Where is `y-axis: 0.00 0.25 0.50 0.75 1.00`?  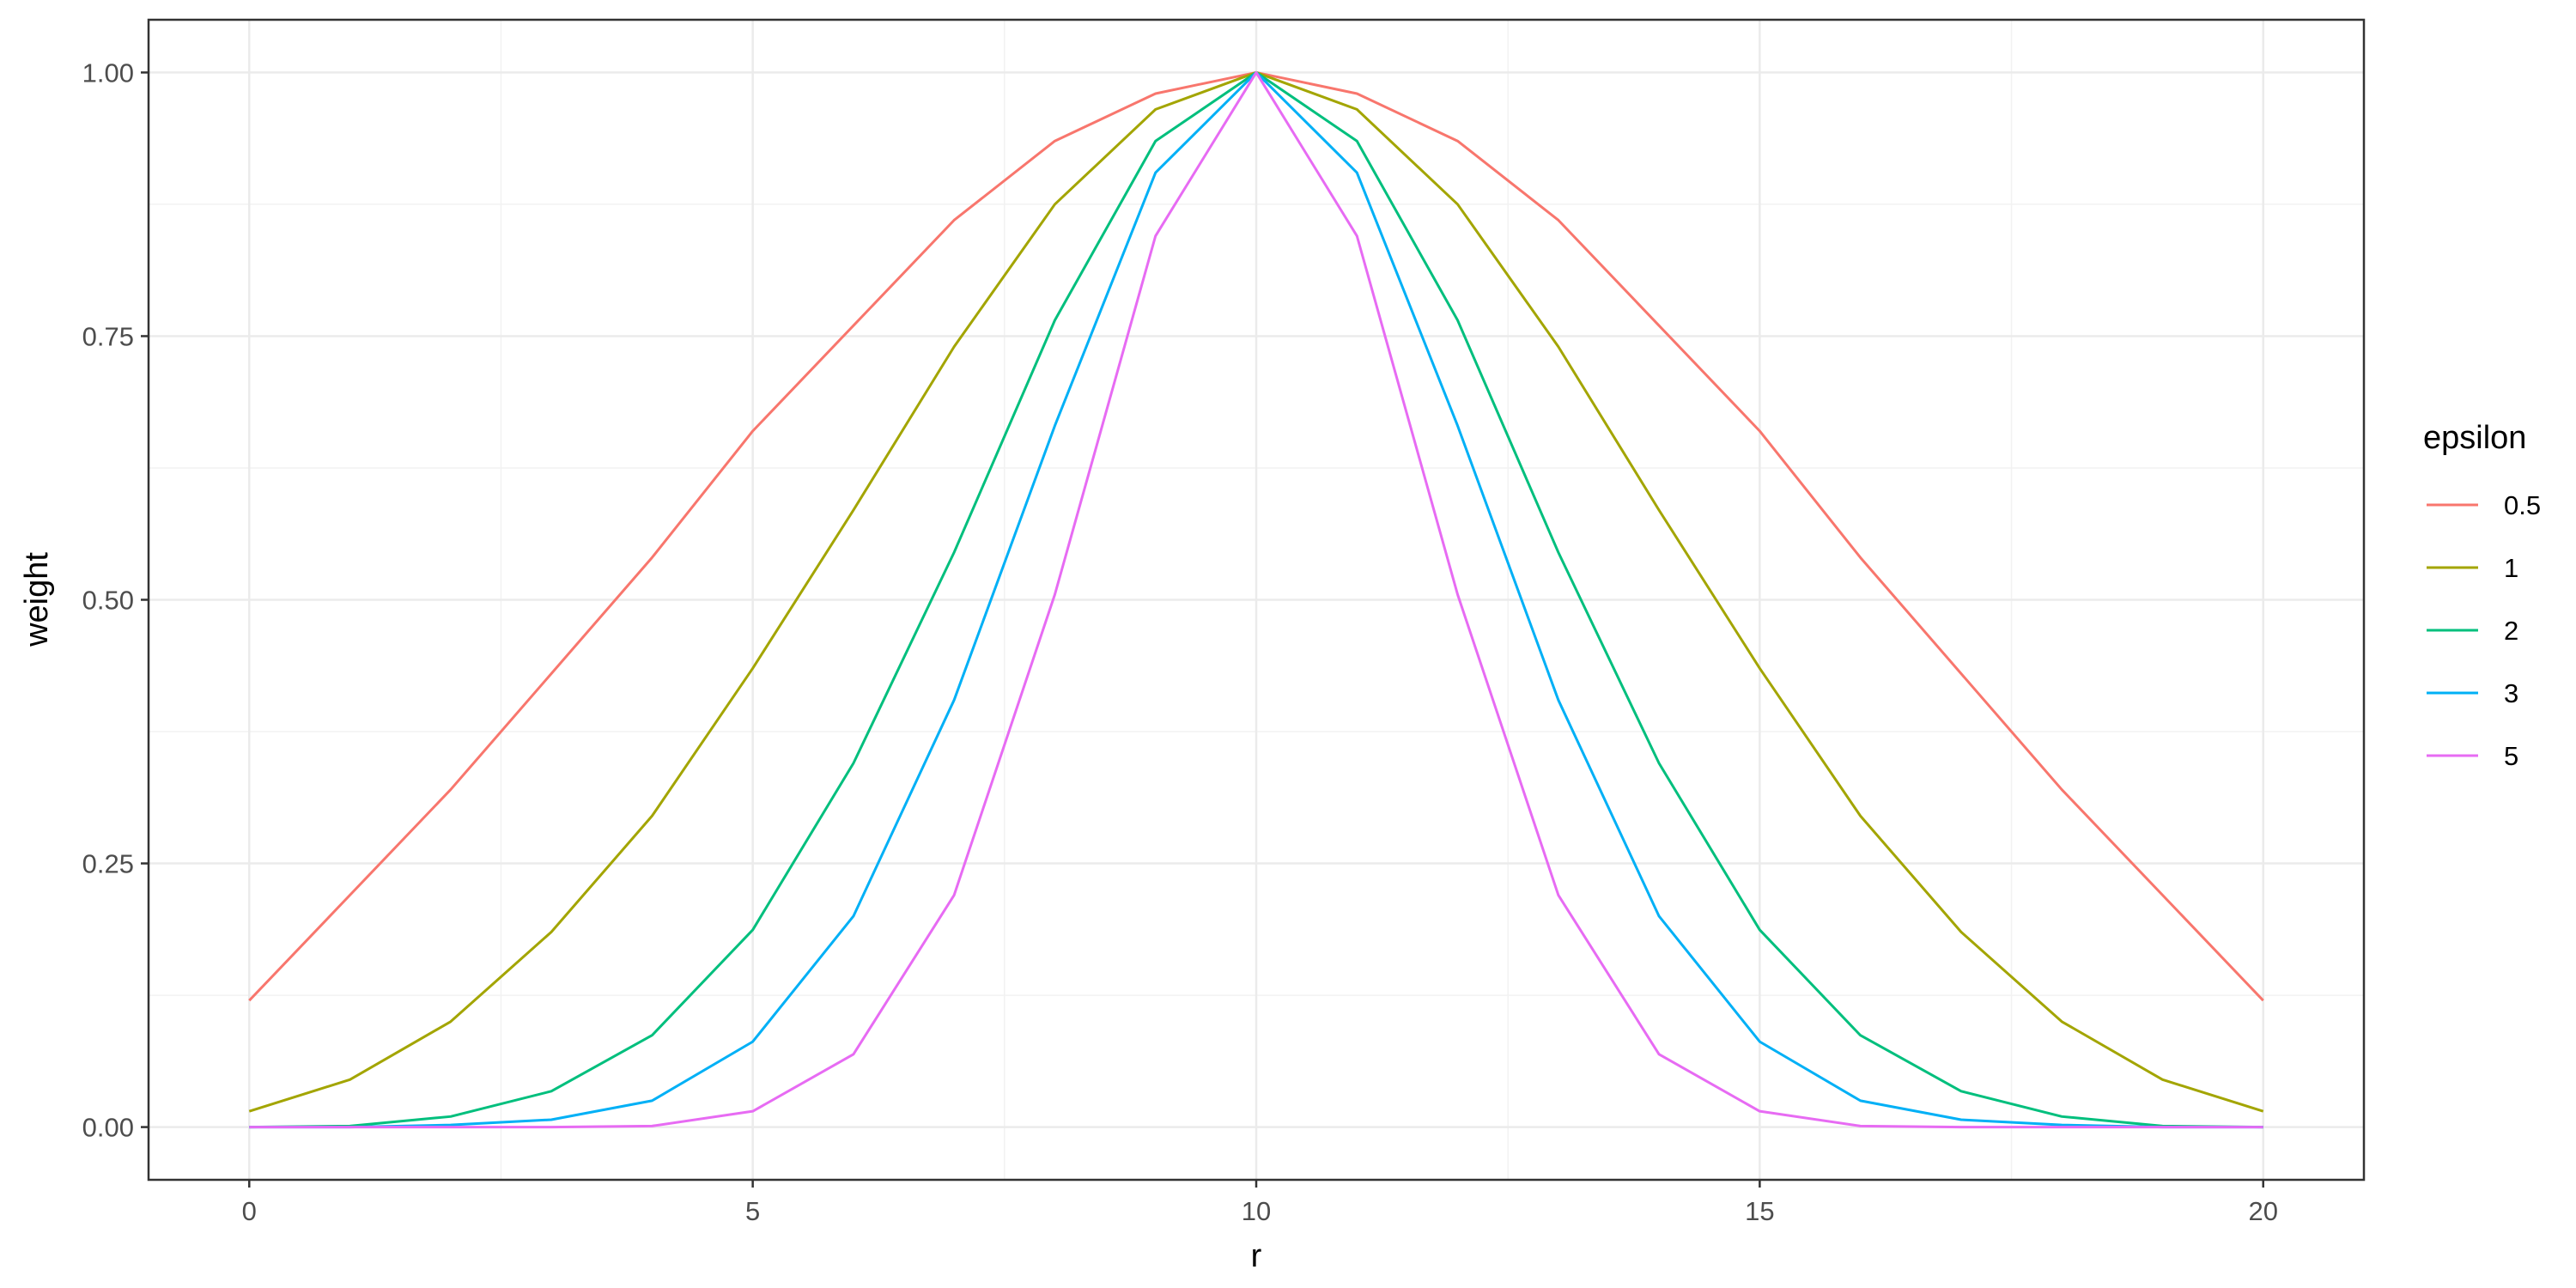
y-axis: 0.00 0.25 0.50 0.75 1.00 is located at coordinates (116, 600).